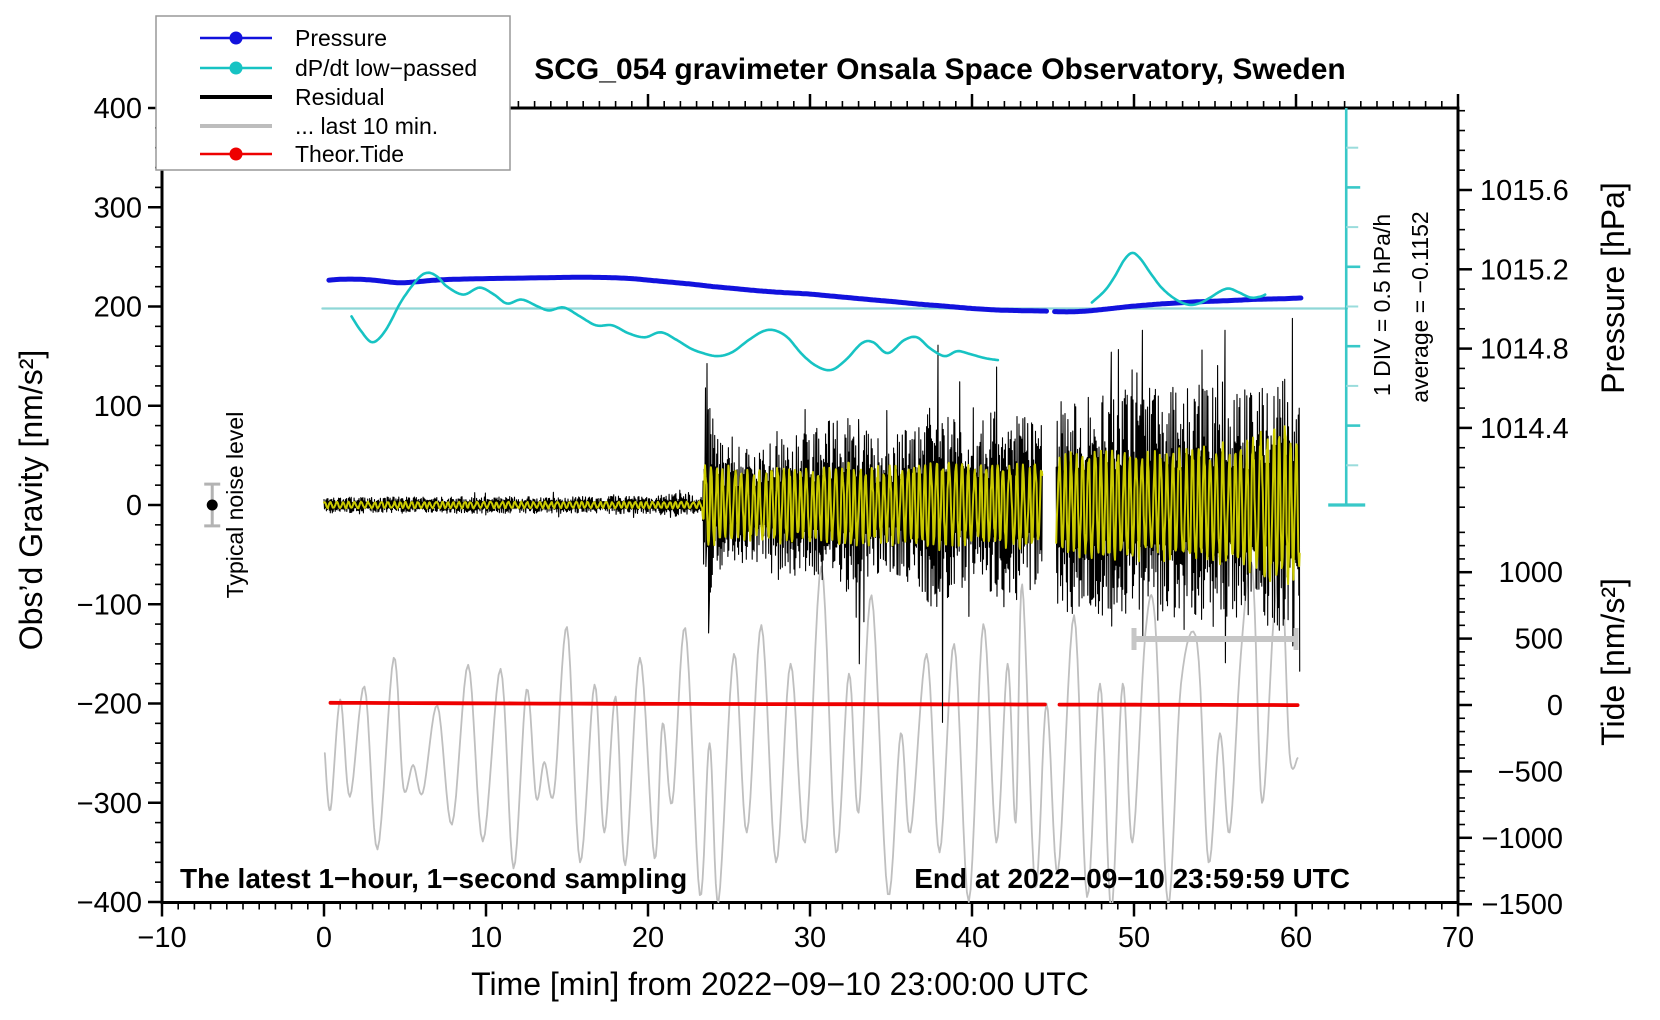  I want to click on end-time-note: End at 2022−09−10 23:59:59 UTC, so click(1132, 878).